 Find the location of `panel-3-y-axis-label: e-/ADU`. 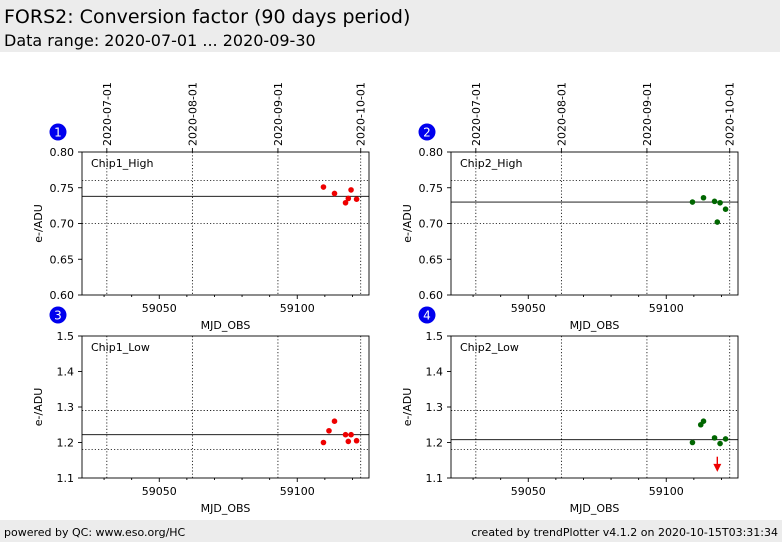

panel-3-y-axis-label: e-/ADU is located at coordinates (38, 407).